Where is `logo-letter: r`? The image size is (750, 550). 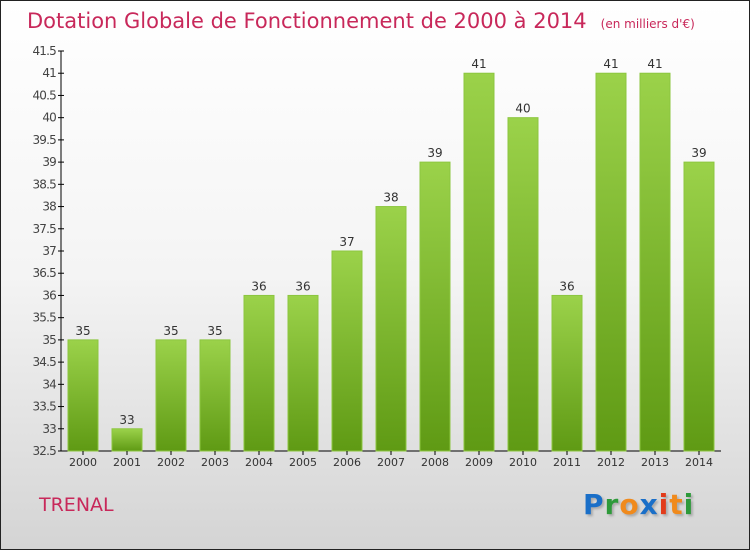 logo-letter: r is located at coordinates (612, 504).